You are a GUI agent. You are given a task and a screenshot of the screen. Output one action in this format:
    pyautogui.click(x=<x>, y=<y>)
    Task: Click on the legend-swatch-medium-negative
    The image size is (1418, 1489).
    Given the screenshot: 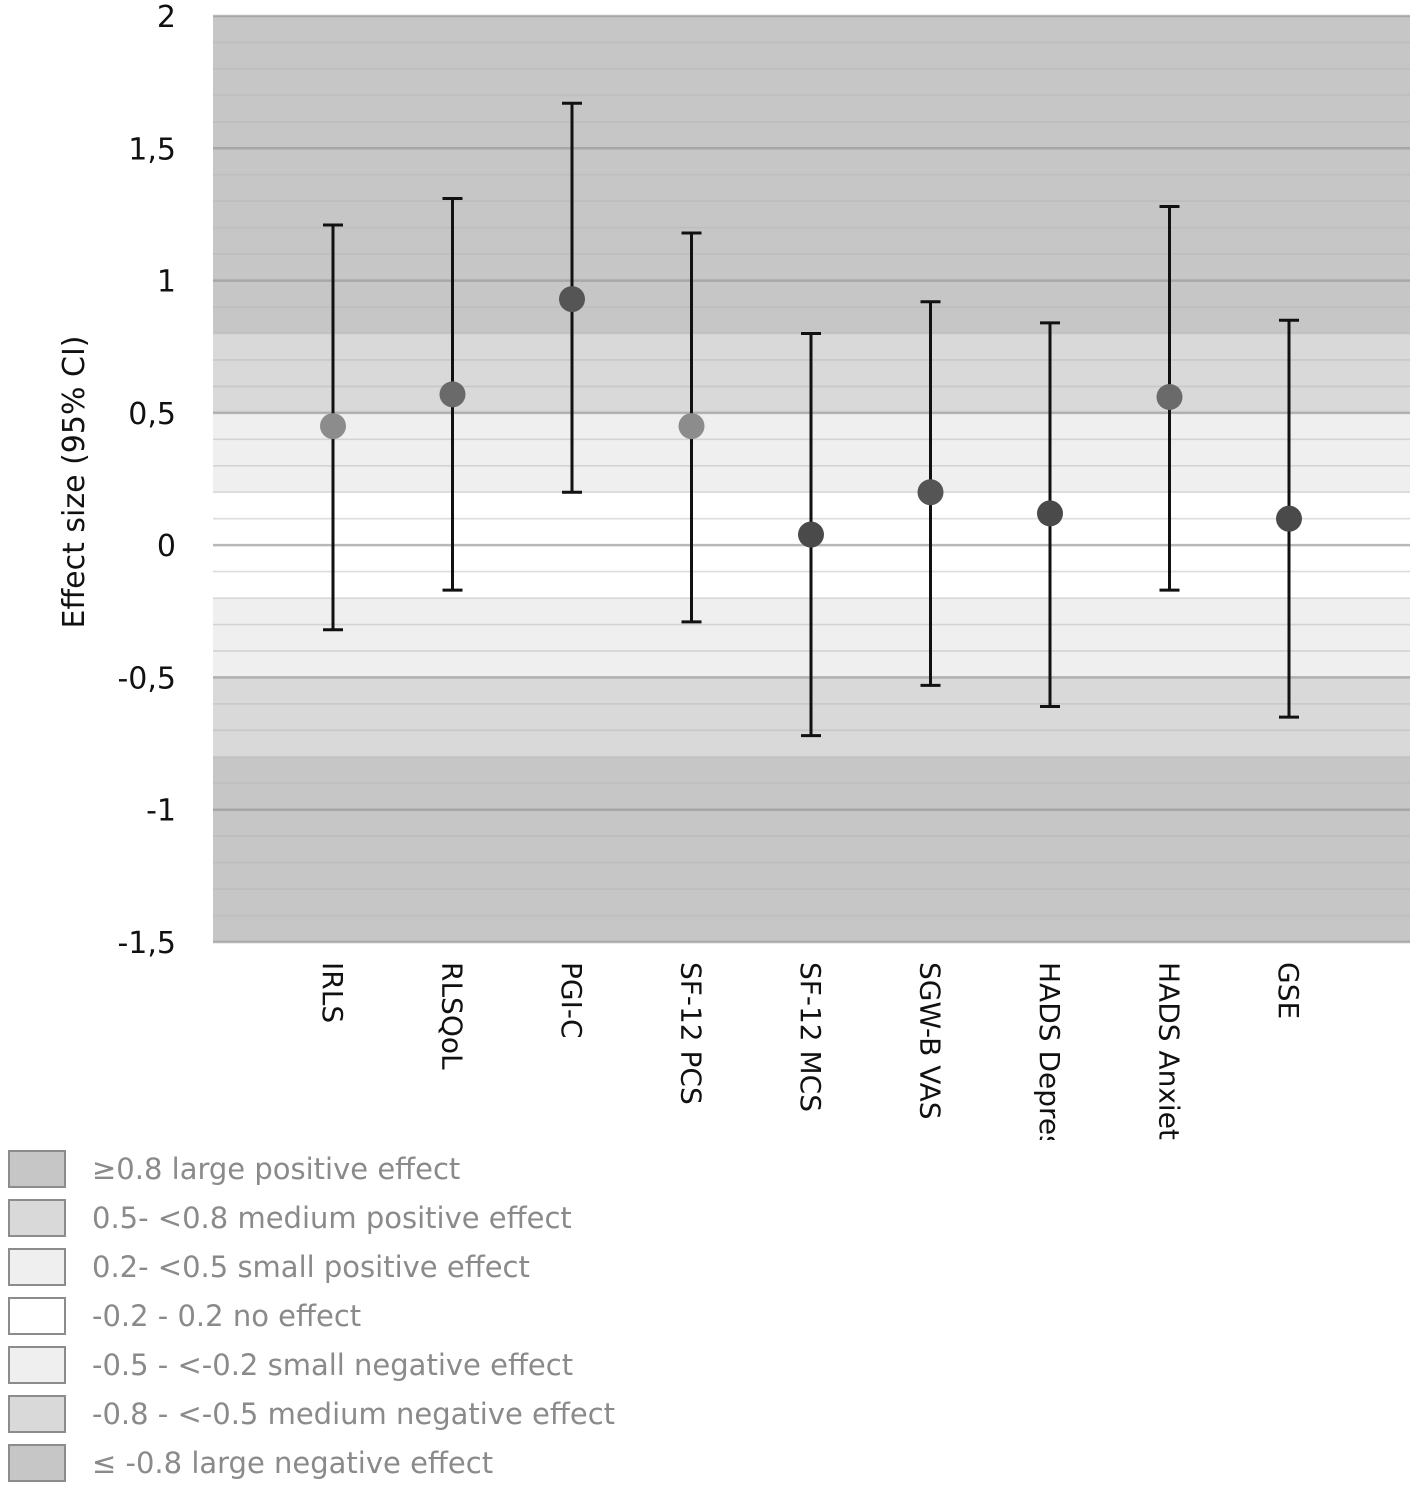 What is the action you would take?
    pyautogui.click(x=37, y=1414)
    